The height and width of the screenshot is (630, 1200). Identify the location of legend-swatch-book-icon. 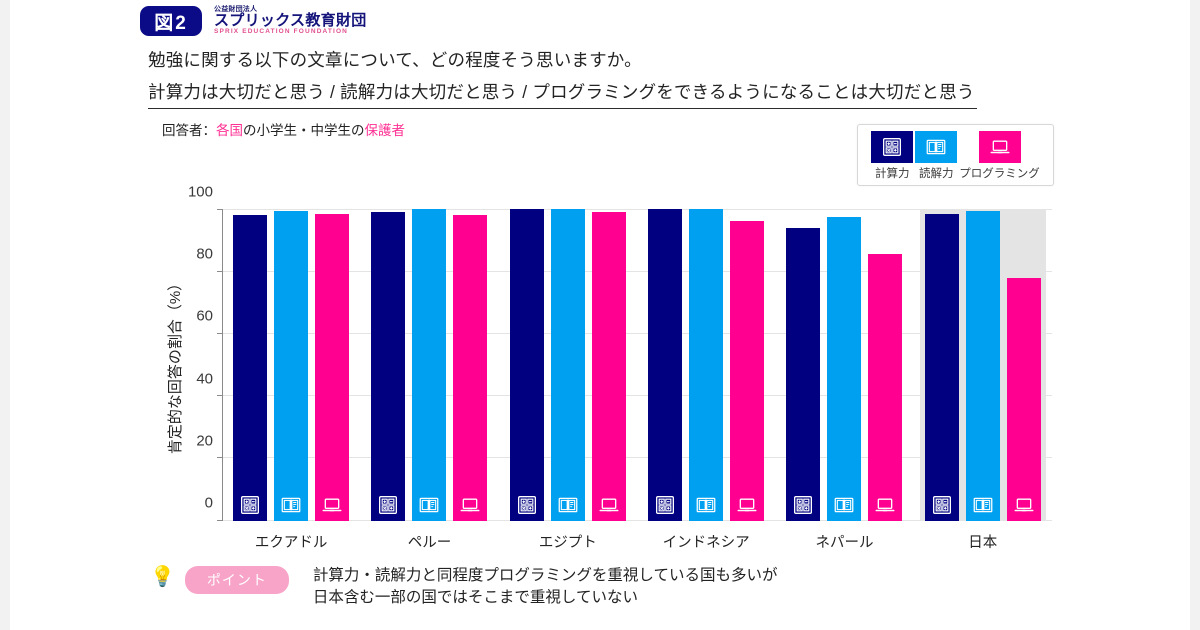
(936, 147).